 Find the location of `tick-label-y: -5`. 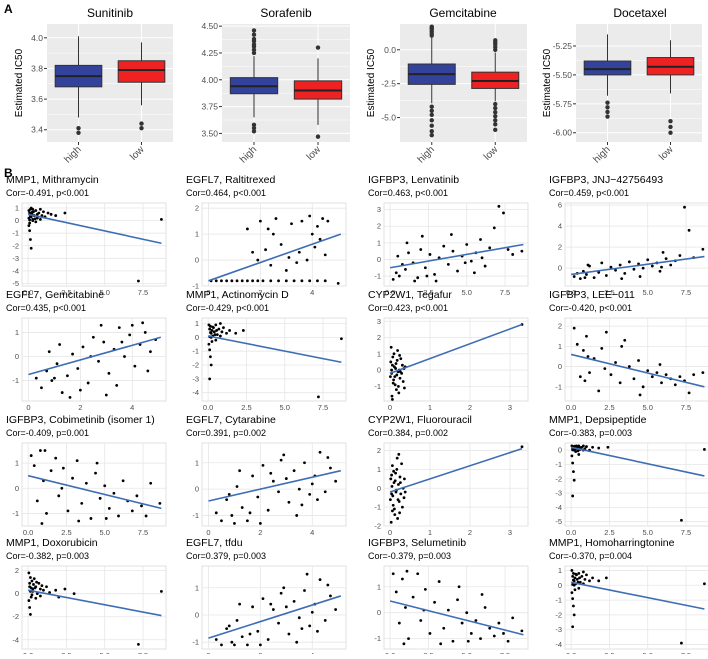

tick-label-y: -5 is located at coordinates (558, 521).